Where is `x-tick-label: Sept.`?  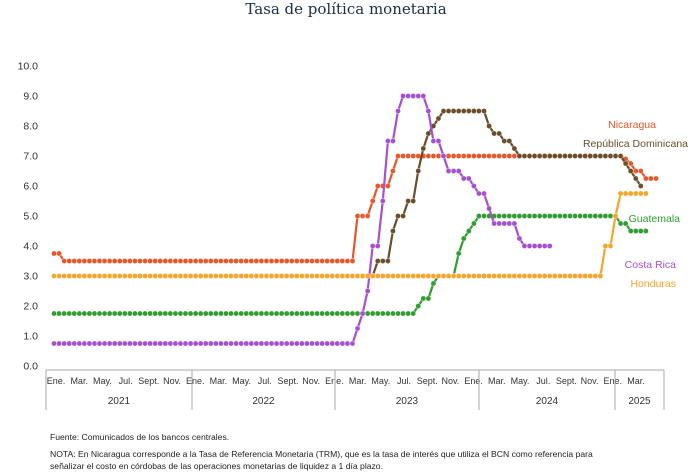 x-tick-label: Sept. is located at coordinates (566, 381).